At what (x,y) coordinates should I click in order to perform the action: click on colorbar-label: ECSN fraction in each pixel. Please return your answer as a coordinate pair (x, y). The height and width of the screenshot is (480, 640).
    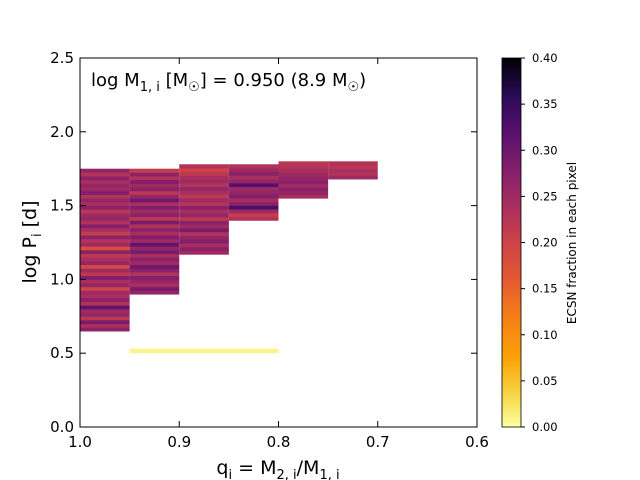
    Looking at the image, I should click on (572, 243).